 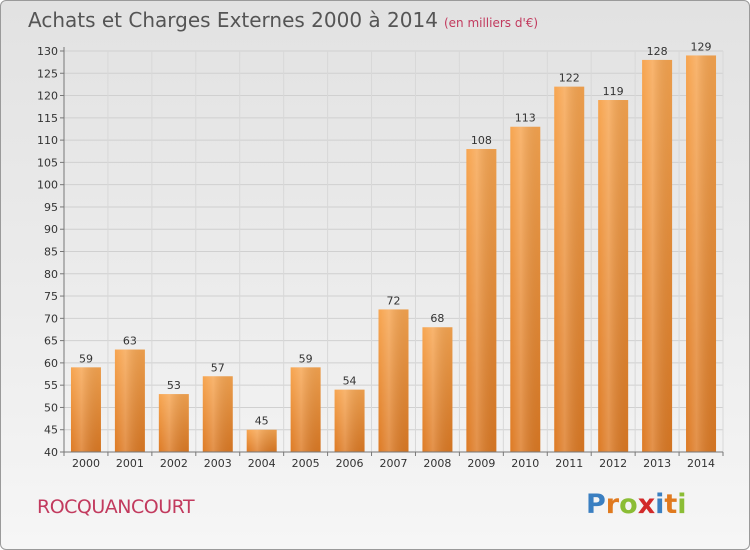 I want to click on y-tick-label: 105, so click(x=47, y=162).